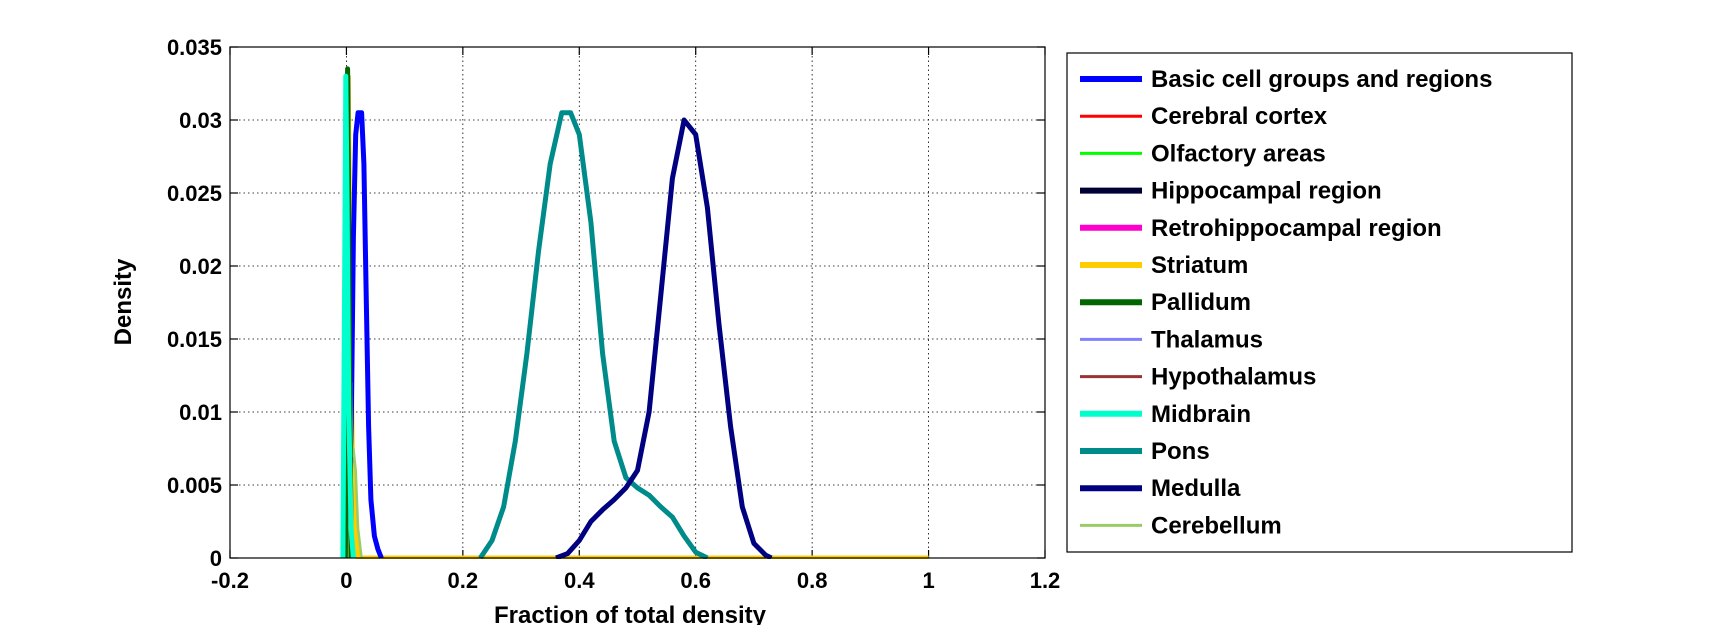  What do you see at coordinates (1199, 265) in the screenshot?
I see `legend-label-striatum: Striatum` at bounding box center [1199, 265].